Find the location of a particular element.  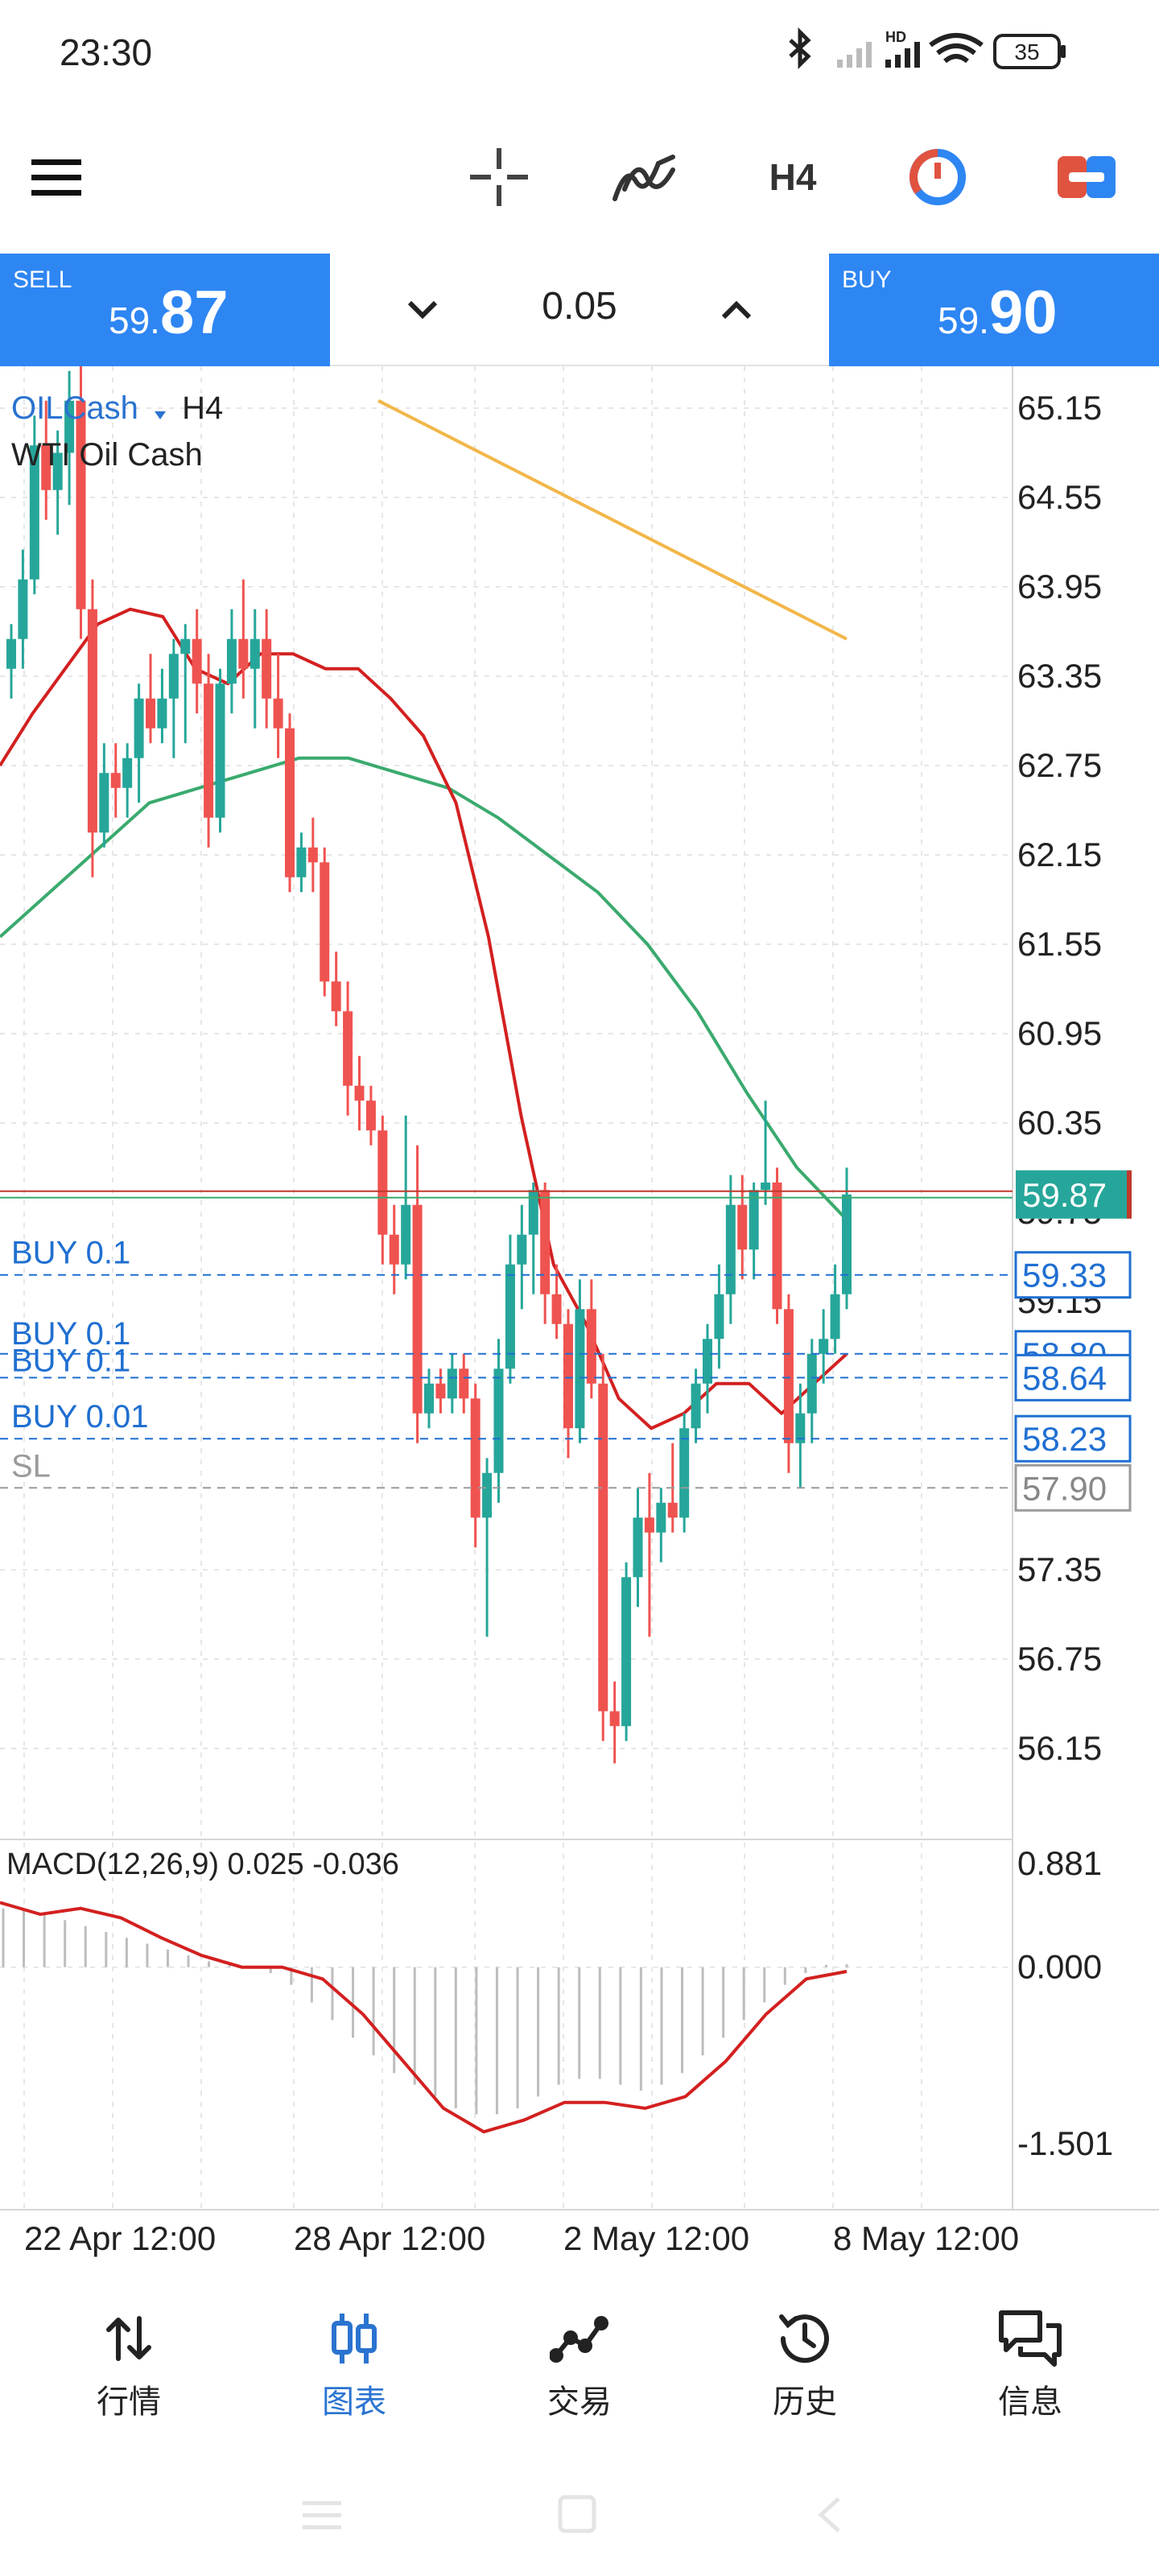

y-tick-label: 57.35 is located at coordinates (1059, 1569).